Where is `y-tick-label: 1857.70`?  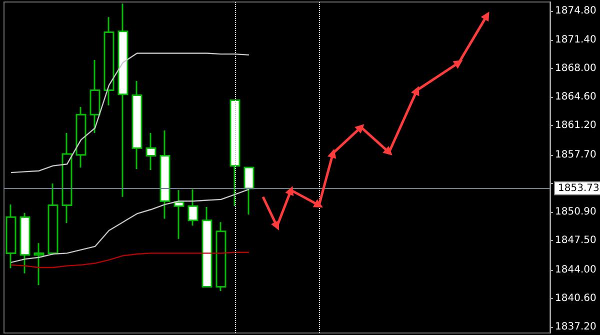
y-tick-label: 1857.70 is located at coordinates (575, 154).